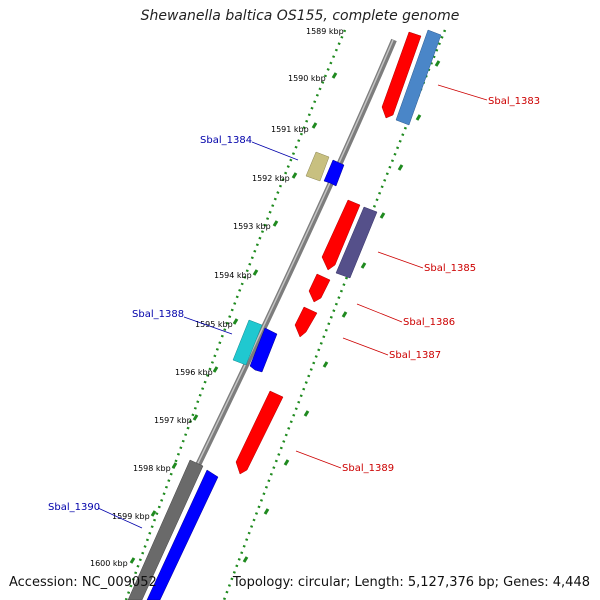 This screenshot has width=600, height=600. Describe the element at coordinates (401, 75) in the screenshot. I see `feature-sbal-1383-red` at that location.